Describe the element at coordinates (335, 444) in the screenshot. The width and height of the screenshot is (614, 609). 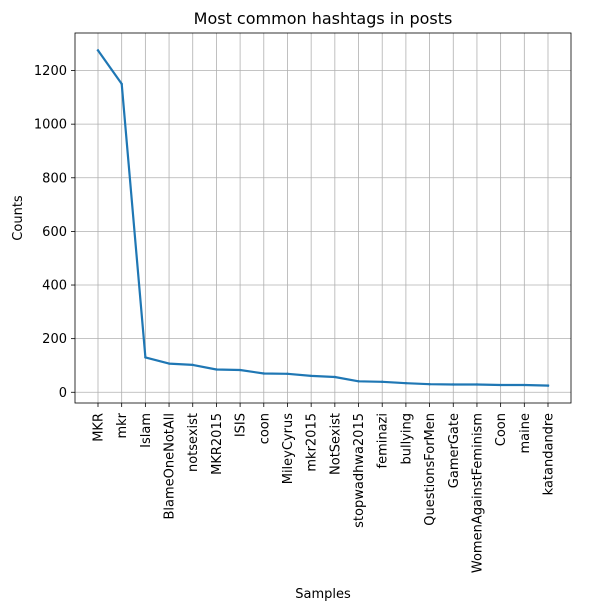
I see `x-tick-label: NotSexist` at that location.